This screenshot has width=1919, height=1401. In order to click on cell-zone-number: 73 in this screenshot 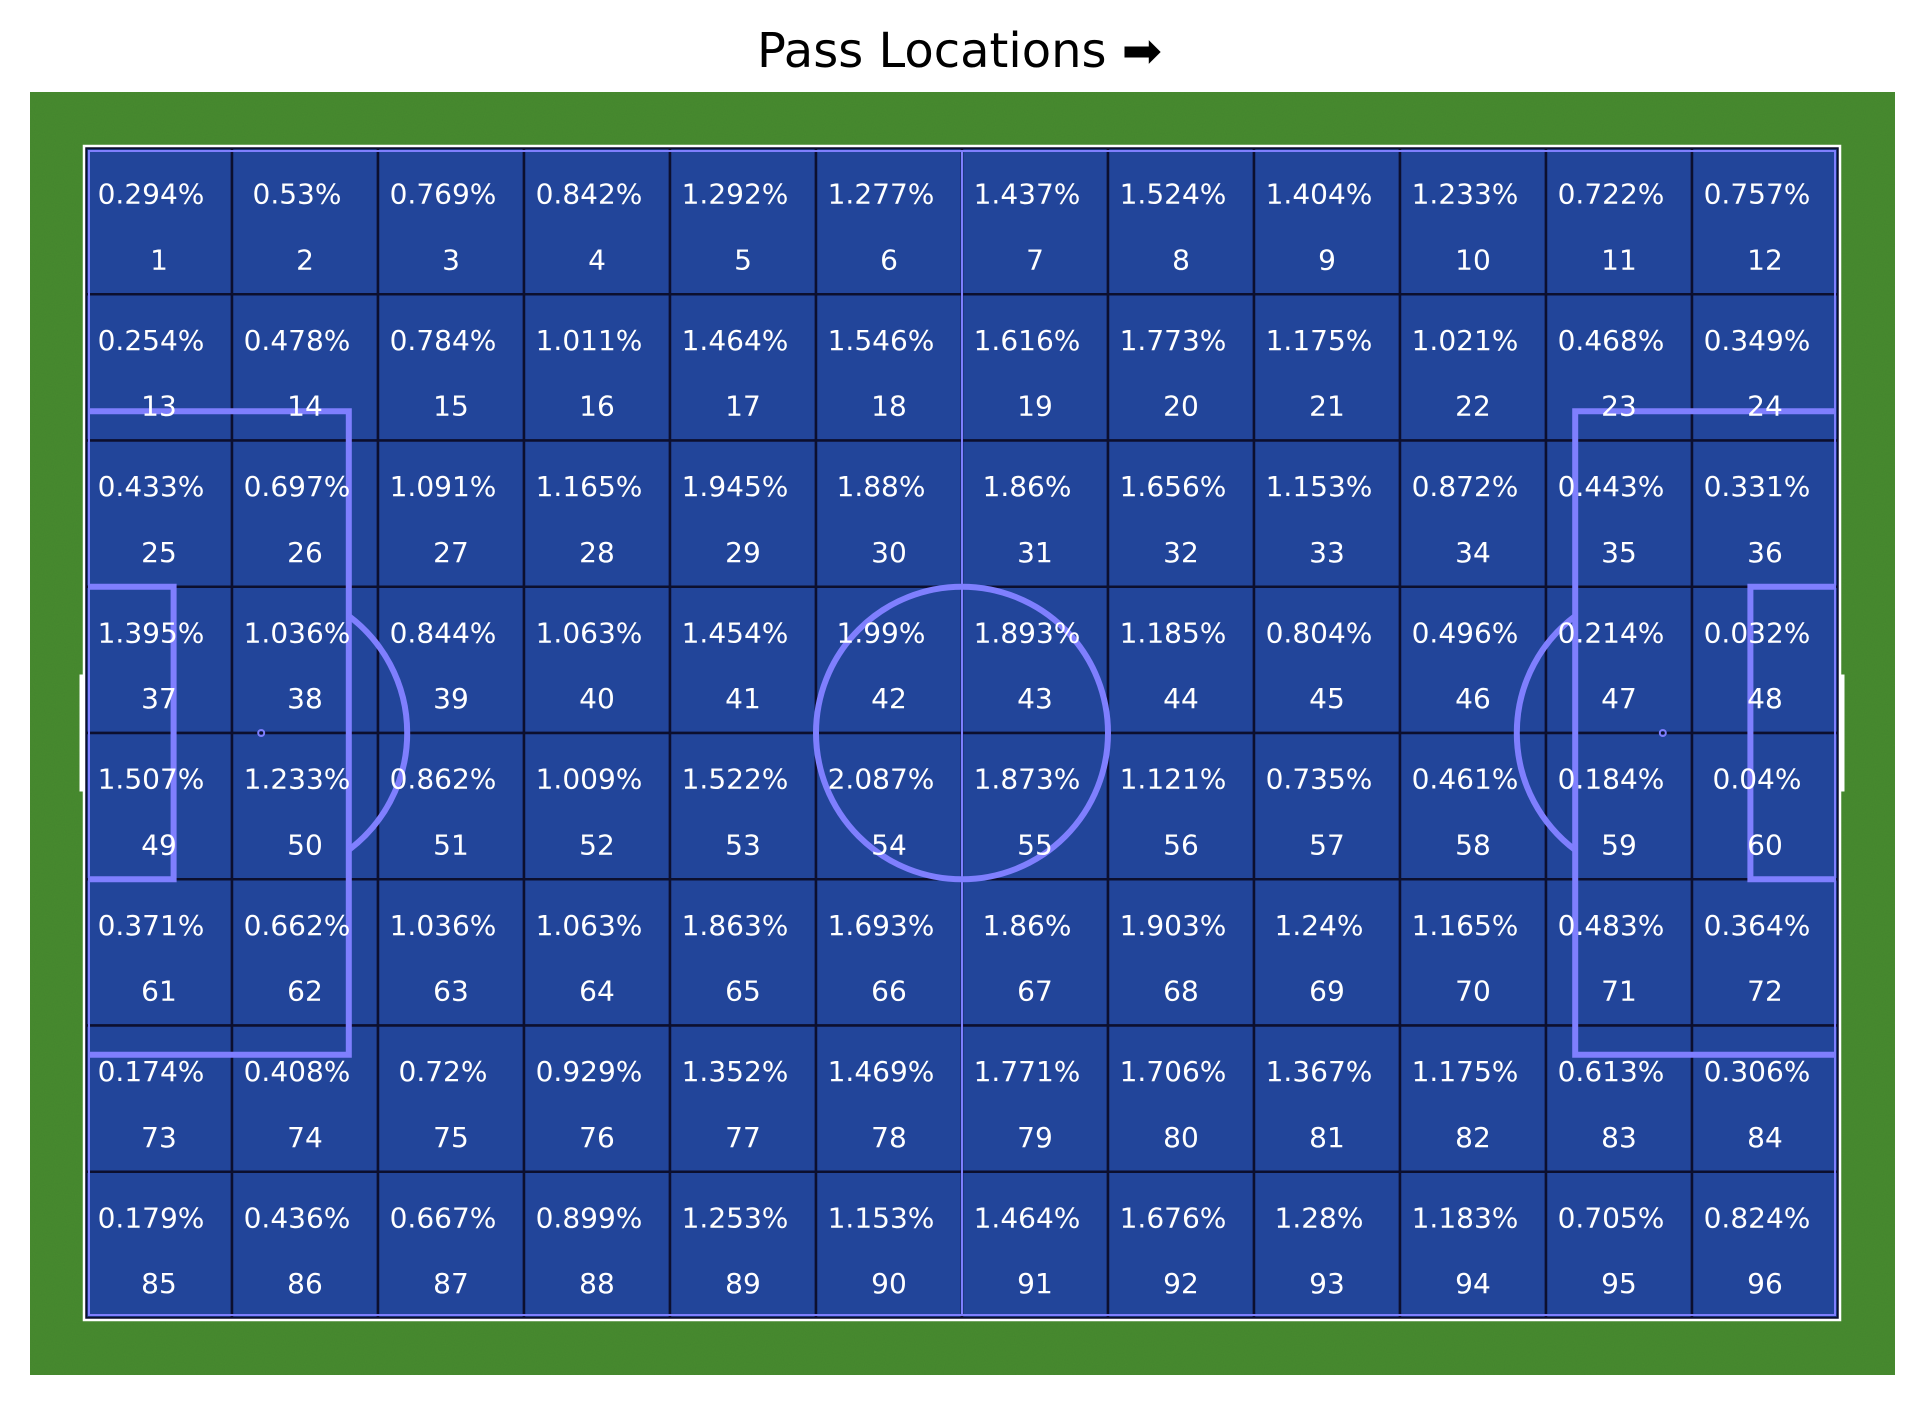, I will do `click(159, 1137)`.